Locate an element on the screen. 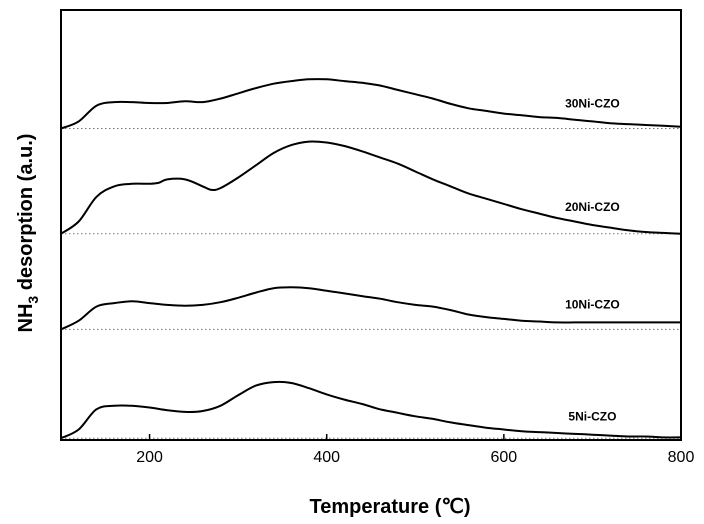 The width and height of the screenshot is (704, 524). series-line-5ni-czo is located at coordinates (371, 410).